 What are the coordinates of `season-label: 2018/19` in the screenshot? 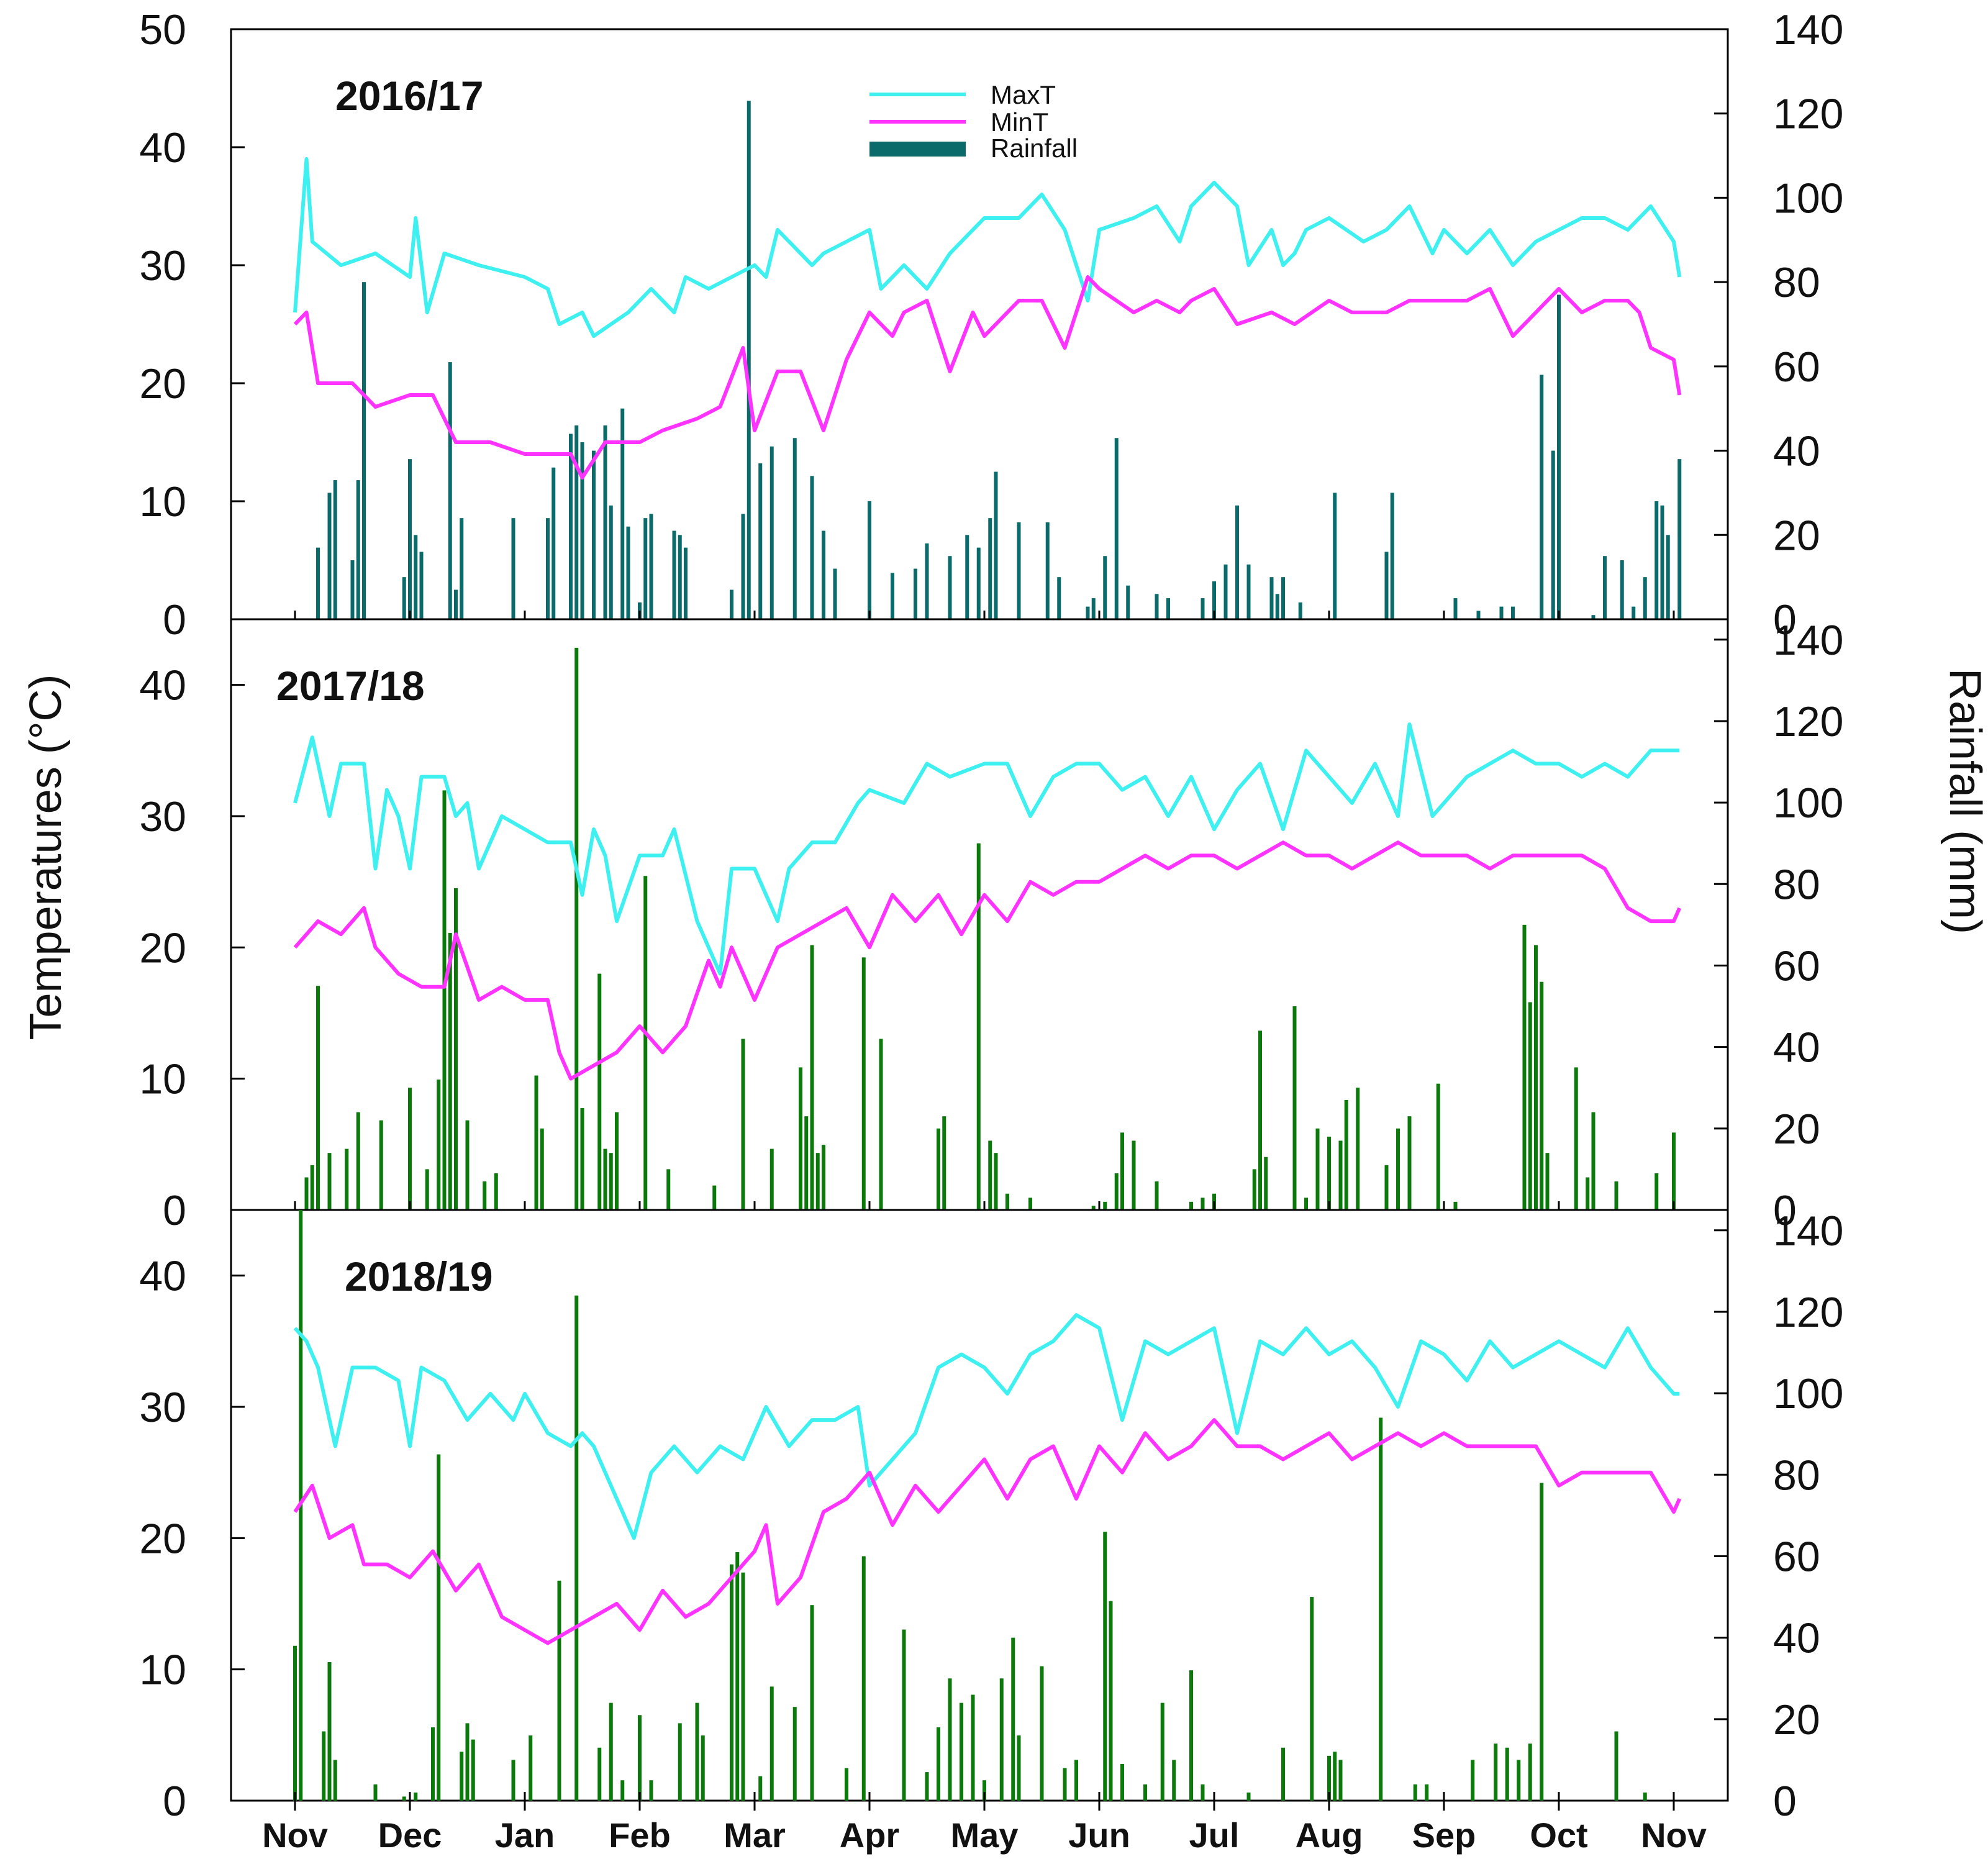 It's located at (419, 1276).